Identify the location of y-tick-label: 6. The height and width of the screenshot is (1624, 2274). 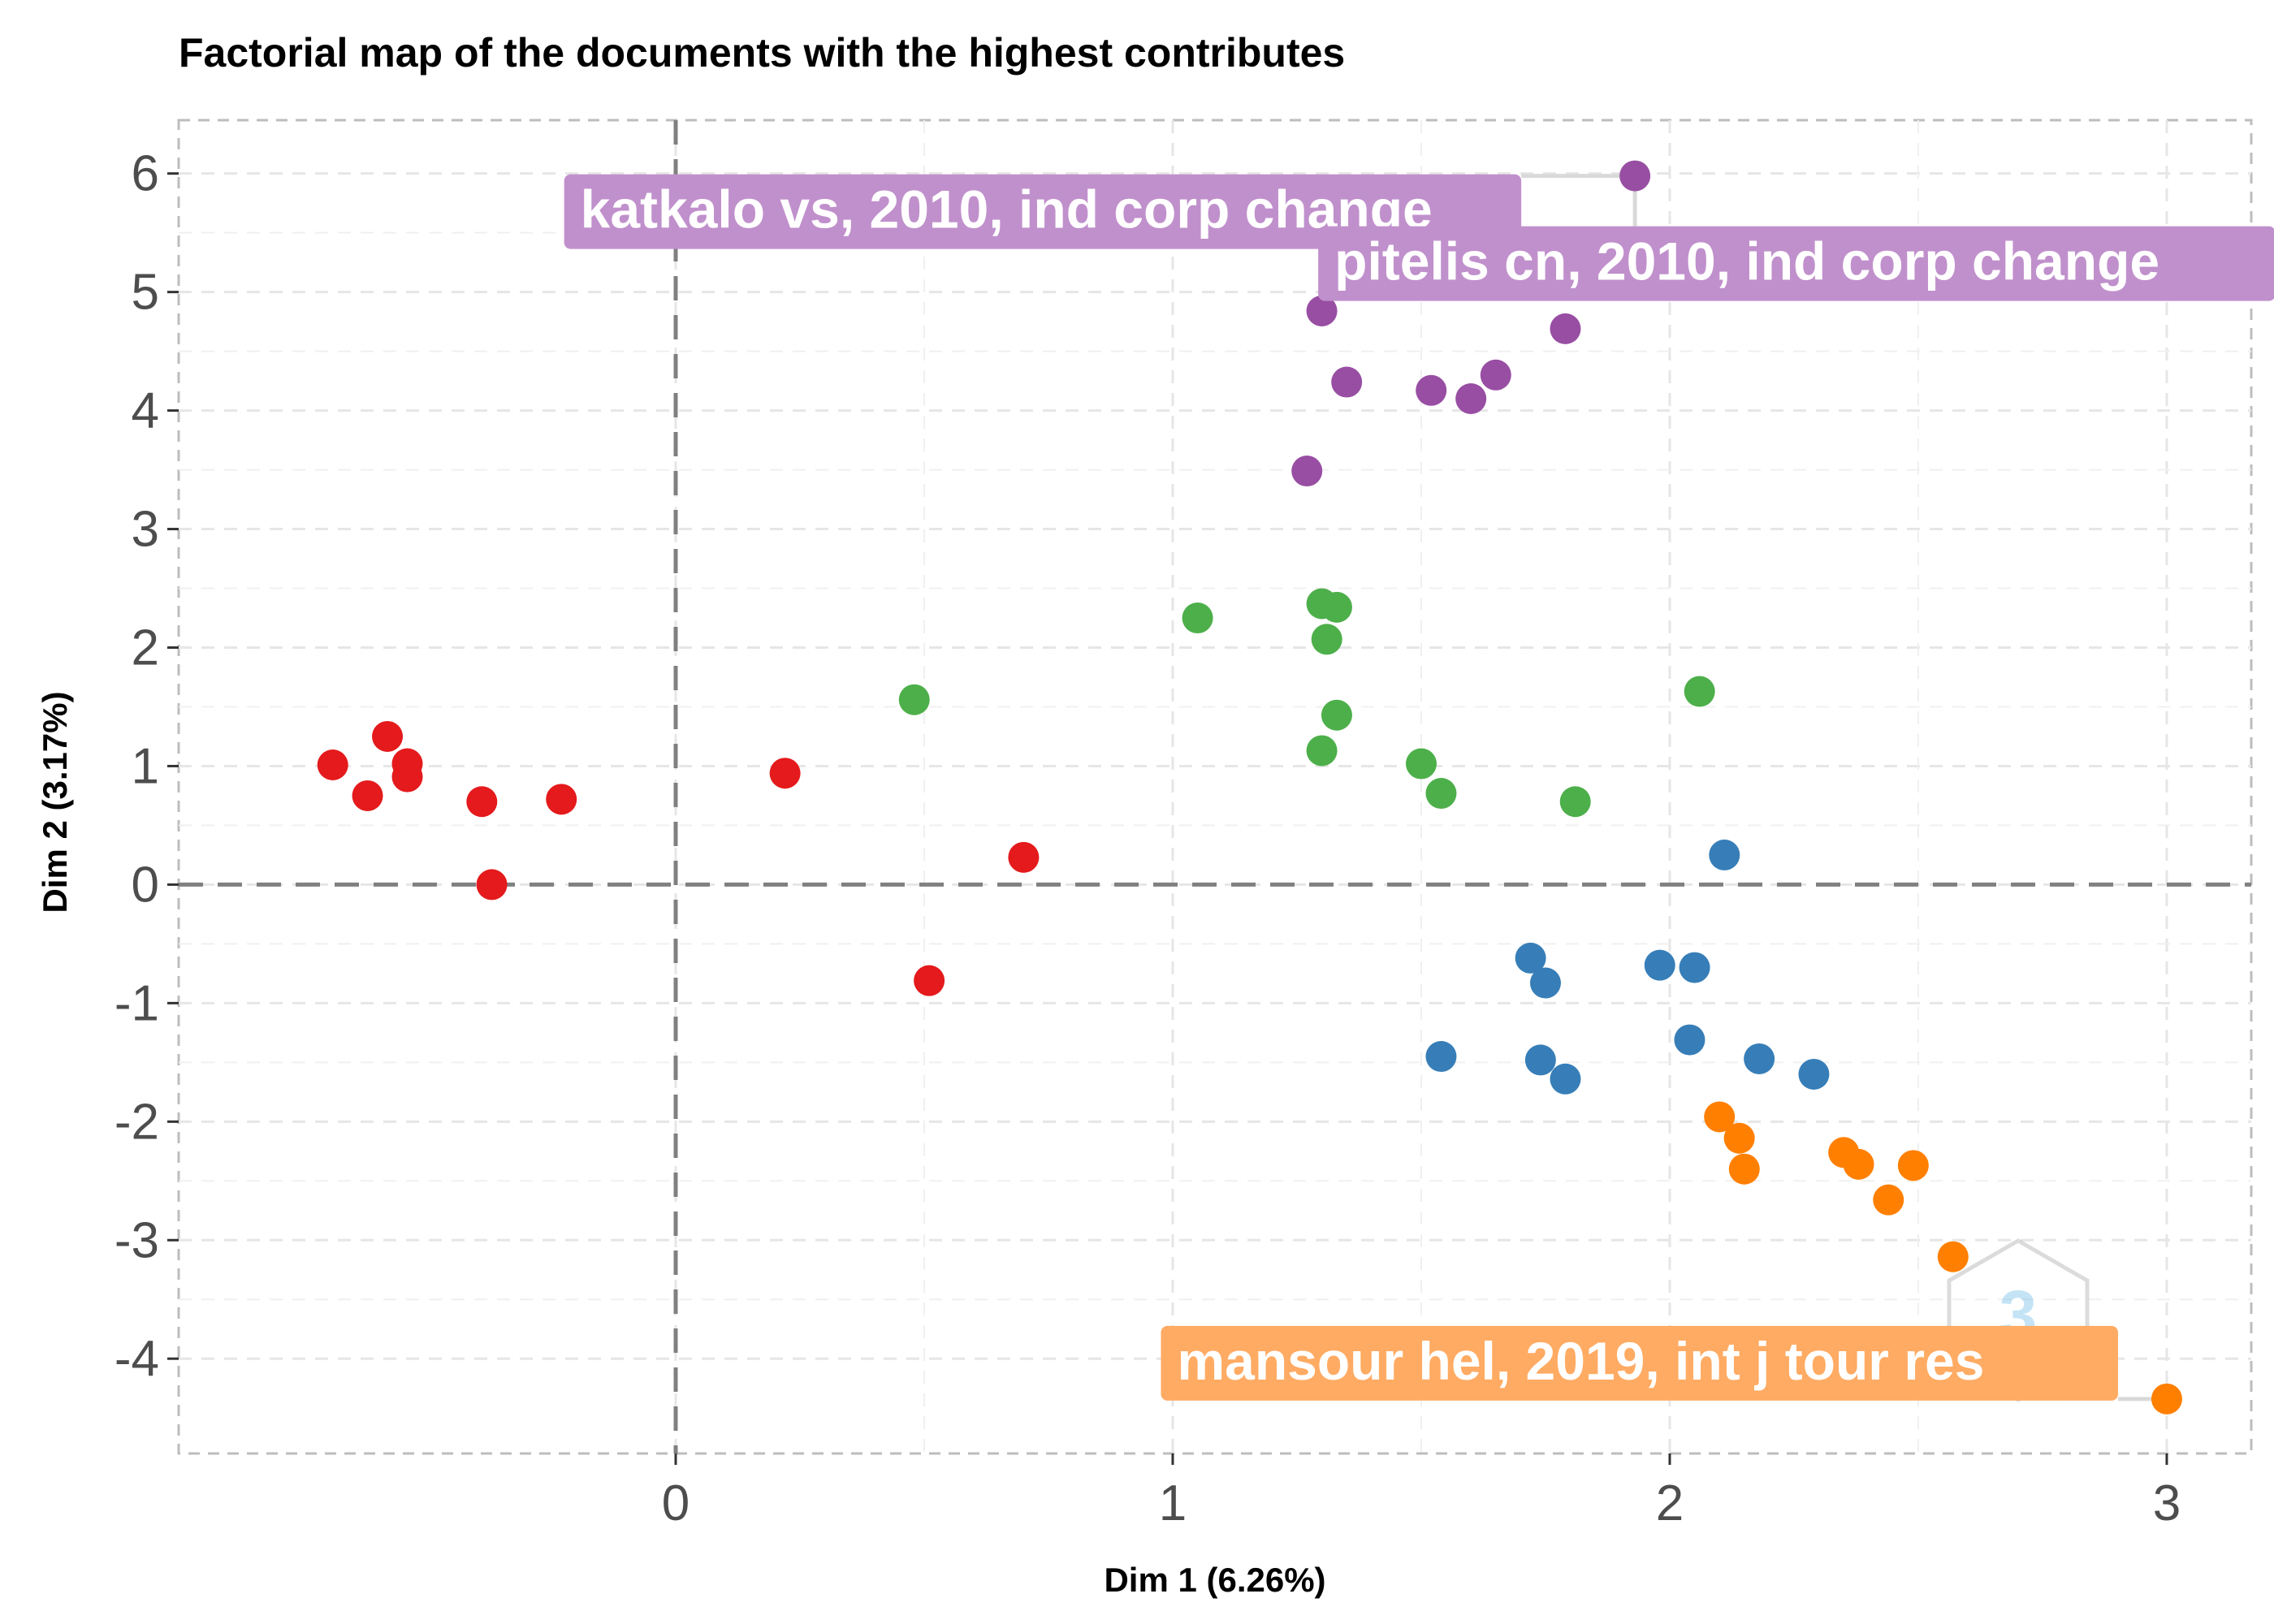
(145, 174).